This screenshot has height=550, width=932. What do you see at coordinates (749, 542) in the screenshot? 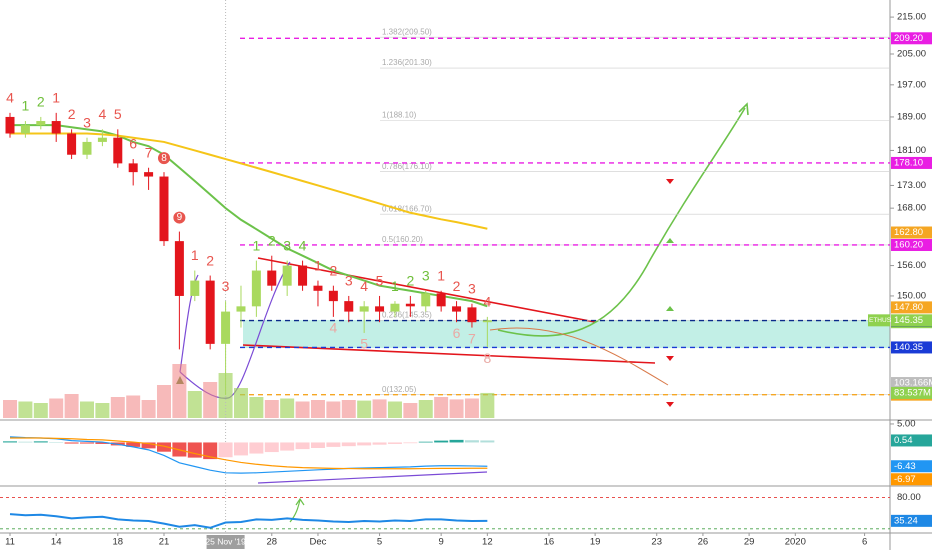
I see `x-tick-label: 29` at bounding box center [749, 542].